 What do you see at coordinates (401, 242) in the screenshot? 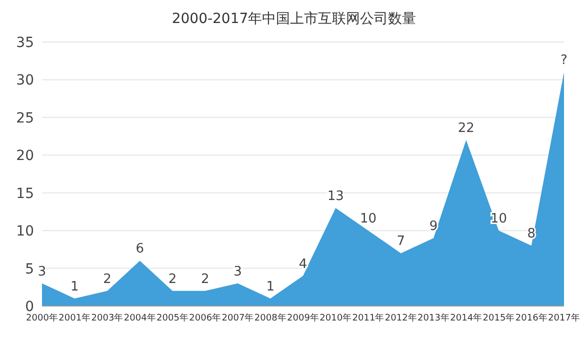
I see `data-label: 7` at bounding box center [401, 242].